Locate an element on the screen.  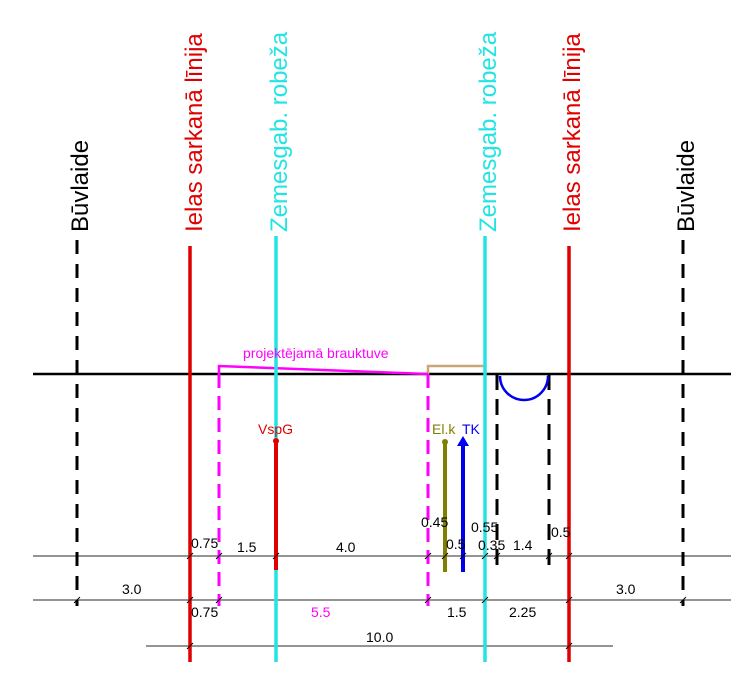
dim-label: 4.0 is located at coordinates (346, 547).